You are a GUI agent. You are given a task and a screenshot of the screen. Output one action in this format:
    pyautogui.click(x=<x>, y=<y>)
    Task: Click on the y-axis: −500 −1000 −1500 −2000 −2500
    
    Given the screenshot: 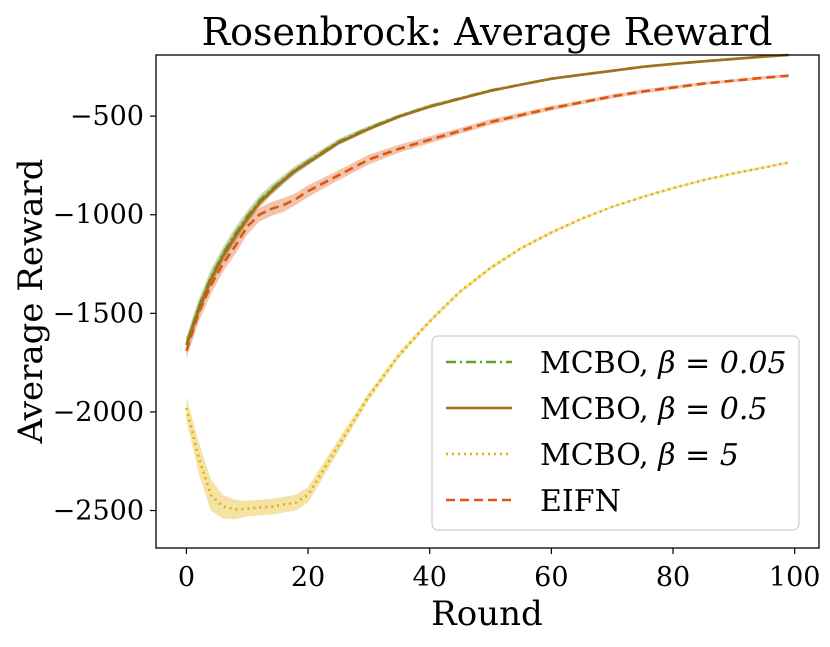 What is the action you would take?
    pyautogui.click(x=104, y=314)
    